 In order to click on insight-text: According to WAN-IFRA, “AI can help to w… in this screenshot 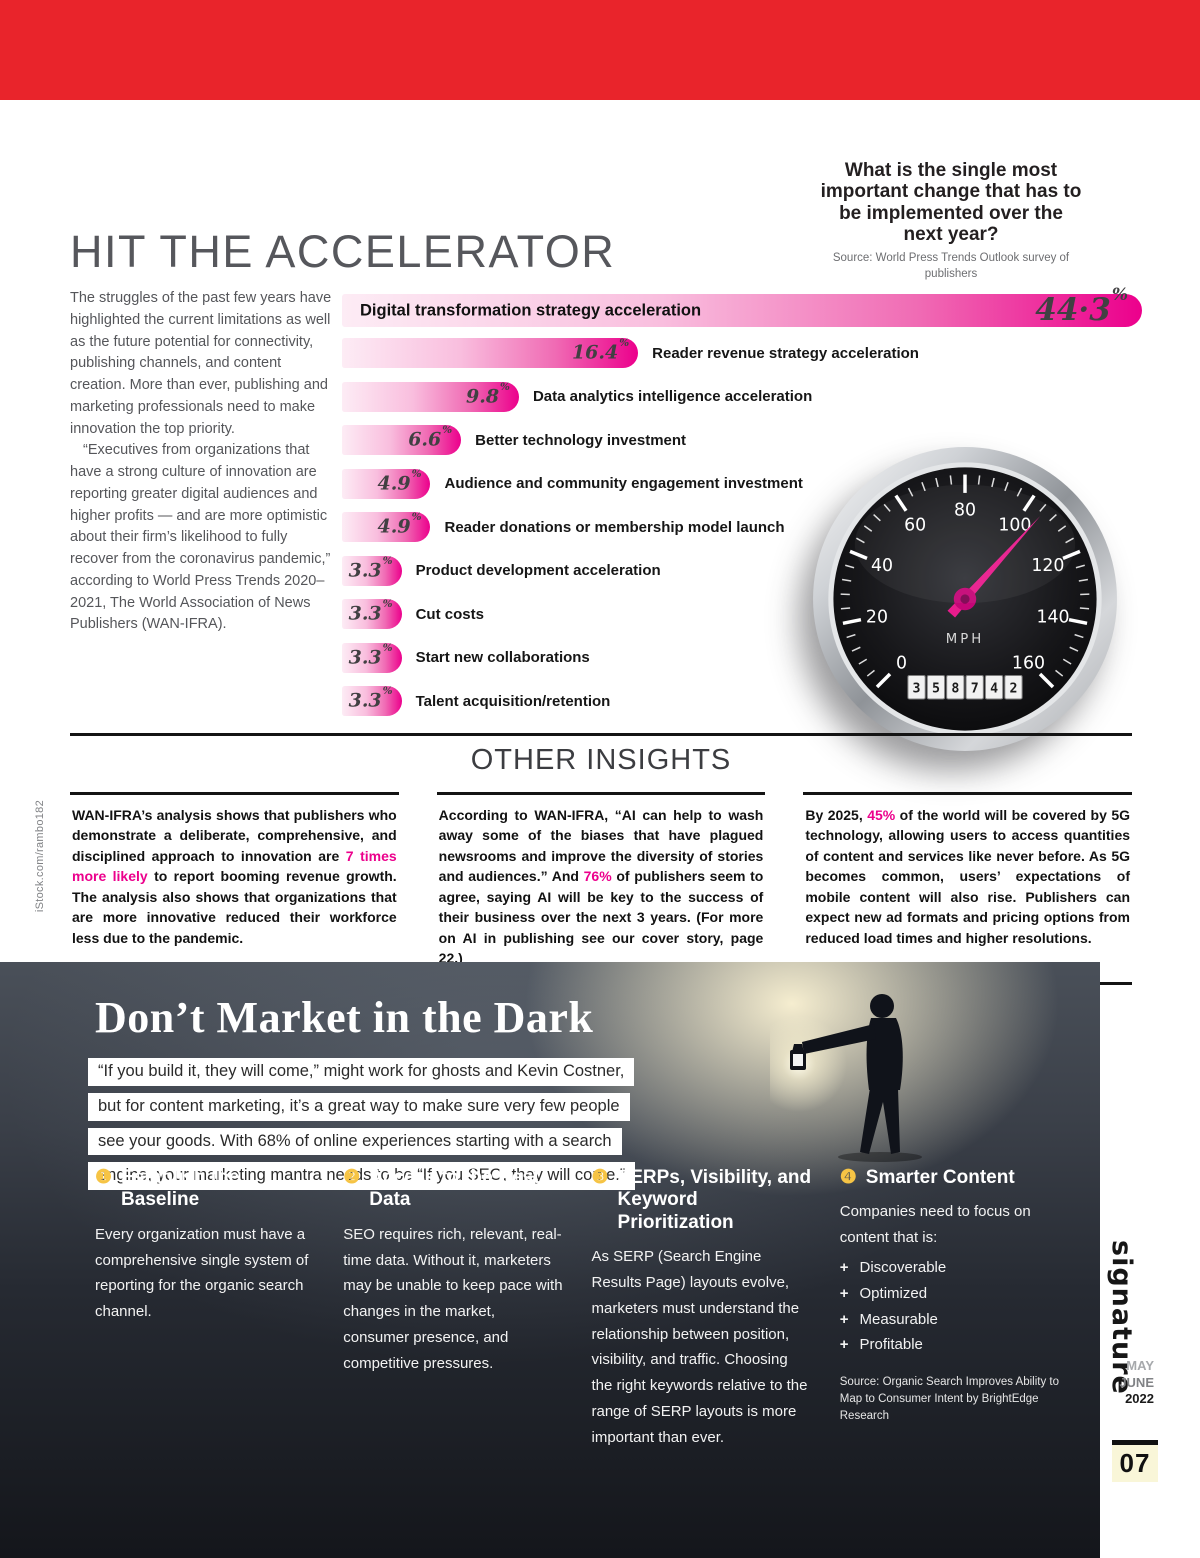, I will do `click(601, 846)`.